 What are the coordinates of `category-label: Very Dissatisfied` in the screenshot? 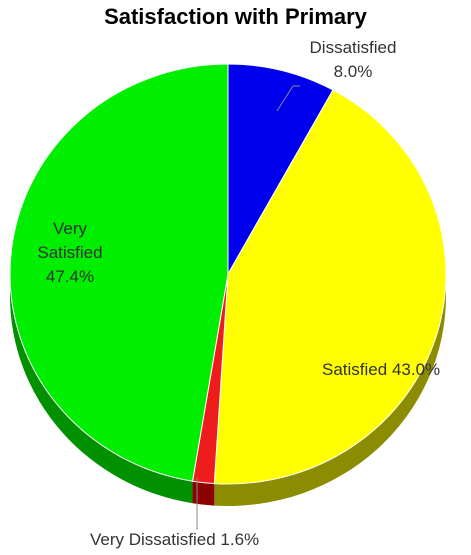 It's located at (153, 539).